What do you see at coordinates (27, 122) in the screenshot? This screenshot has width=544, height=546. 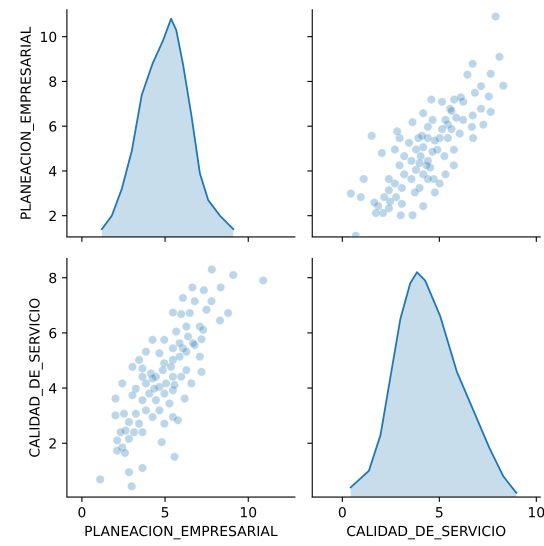 I see `y-axis-title: PLANEACION_EMPRESARIAL` at bounding box center [27, 122].